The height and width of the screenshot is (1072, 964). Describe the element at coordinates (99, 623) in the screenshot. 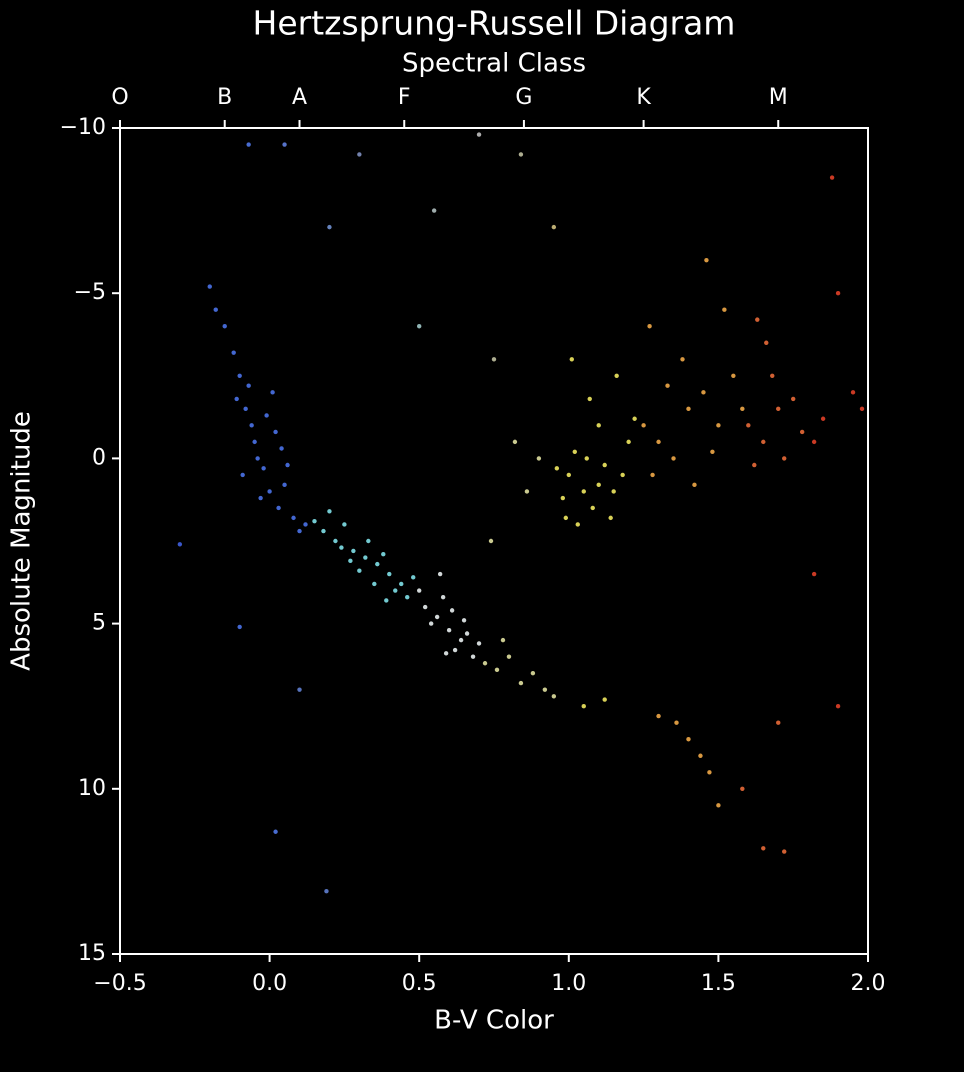

I see `y-tick-label: 5` at that location.